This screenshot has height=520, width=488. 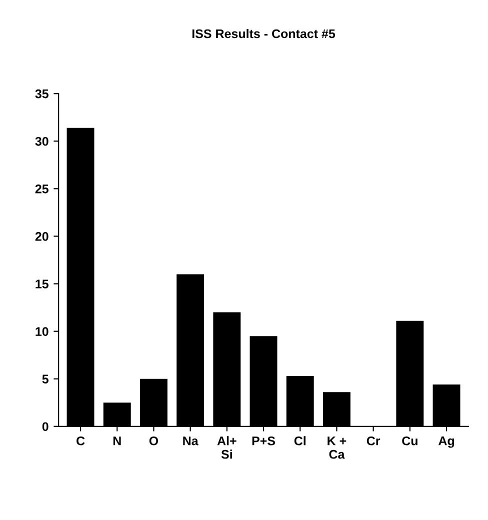 What do you see at coordinates (42, 331) in the screenshot?
I see `y-tick-label: 10` at bounding box center [42, 331].